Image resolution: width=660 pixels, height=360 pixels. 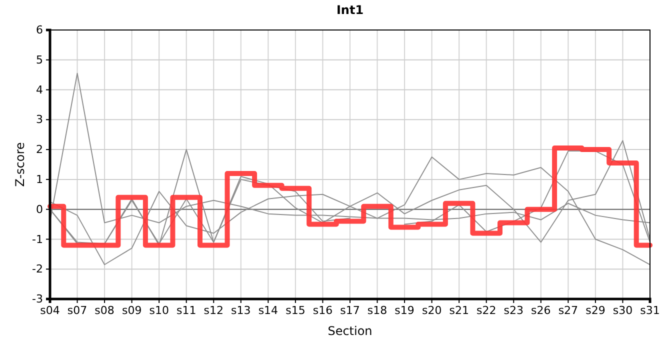 What do you see at coordinates (541, 310) in the screenshot?
I see `x-tick-label: s26` at bounding box center [541, 310].